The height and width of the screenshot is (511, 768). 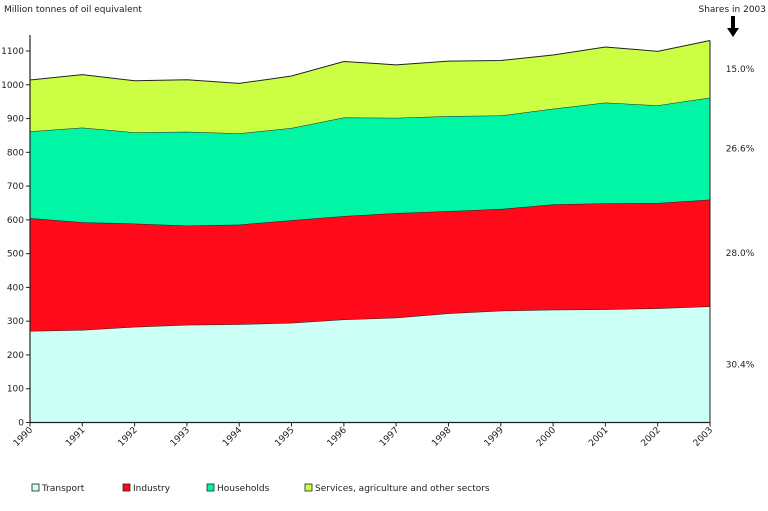 I want to click on y-tick-label: 600, so click(x=15, y=221).